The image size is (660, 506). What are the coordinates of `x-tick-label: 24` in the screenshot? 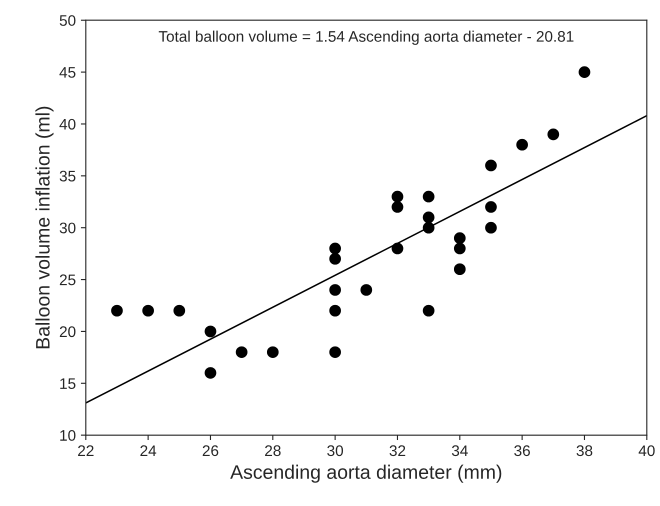 It's located at (148, 450).